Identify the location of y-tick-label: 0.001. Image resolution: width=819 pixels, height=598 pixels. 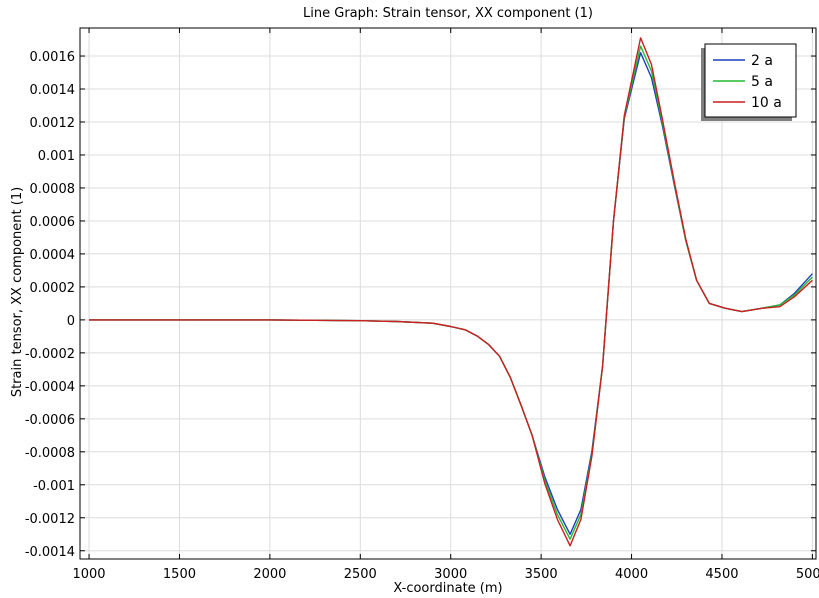
(56, 156).